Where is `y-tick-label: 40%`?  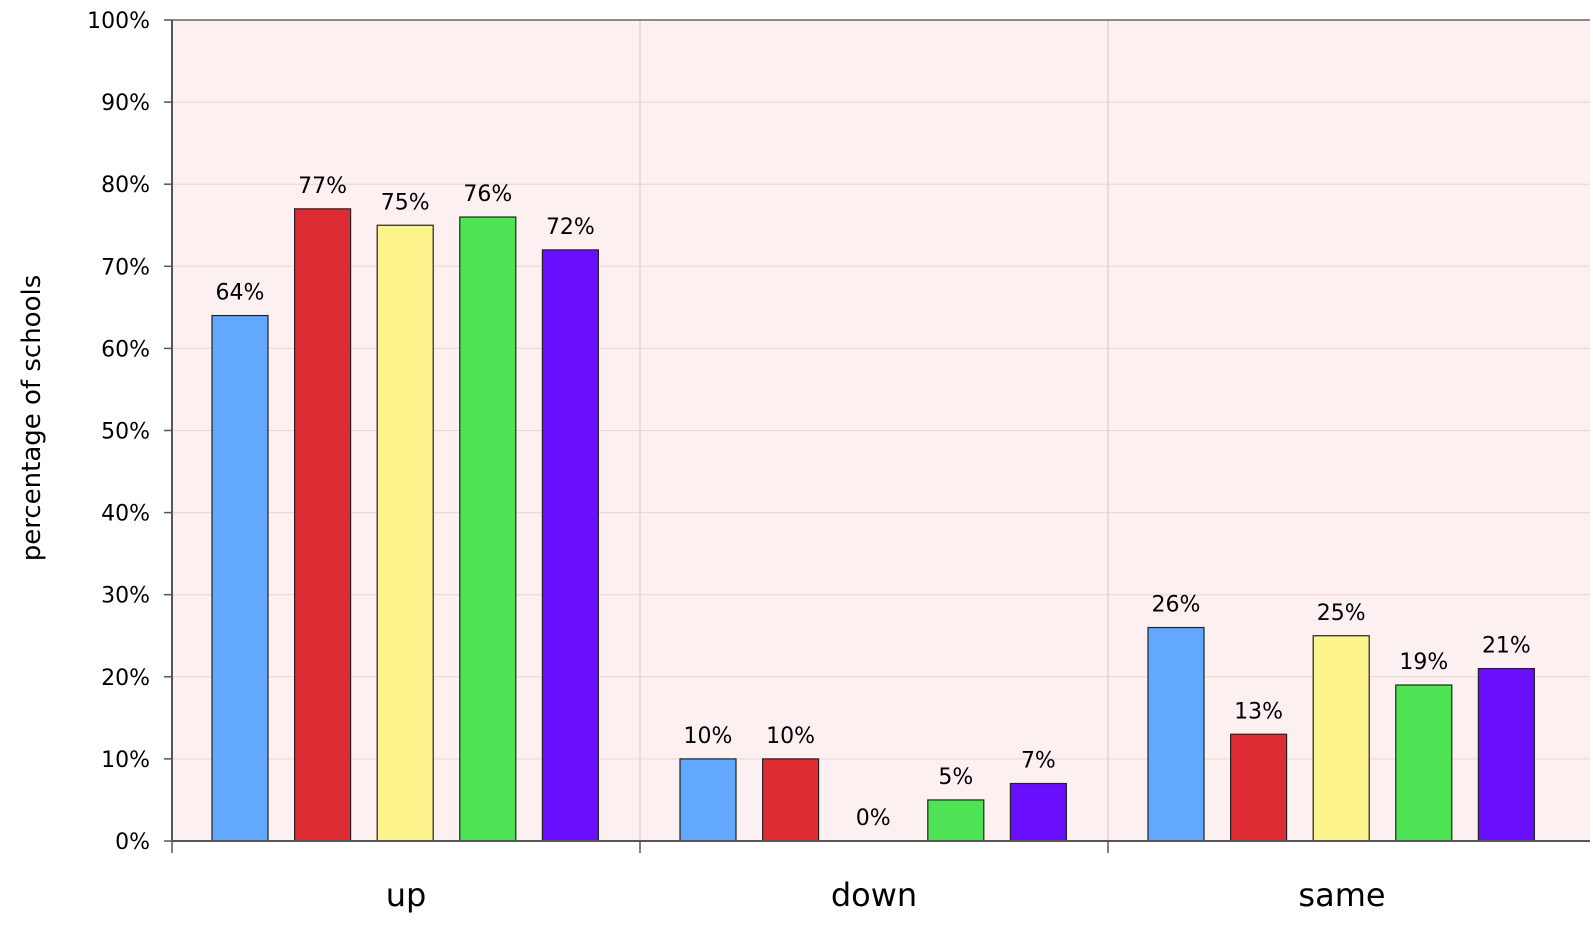 y-tick-label: 40% is located at coordinates (125, 514).